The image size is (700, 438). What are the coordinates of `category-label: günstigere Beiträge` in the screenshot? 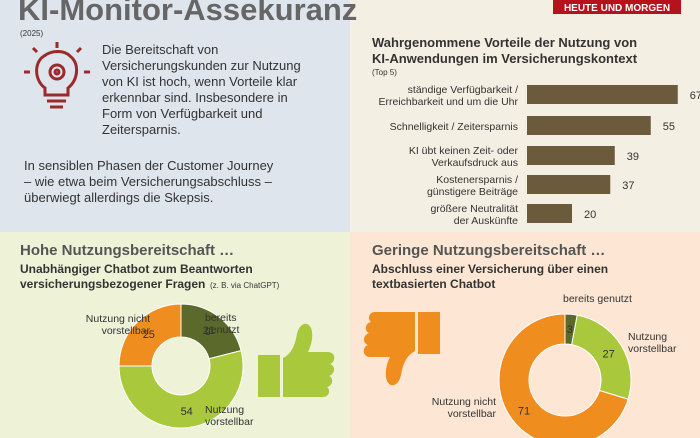 It's located at (472, 192).